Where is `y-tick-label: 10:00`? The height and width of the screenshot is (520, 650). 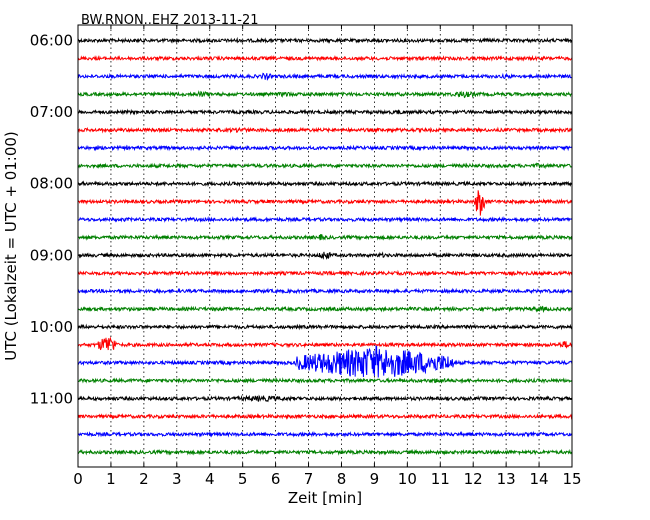
y-tick-label: 10:00 is located at coordinates (51, 327).